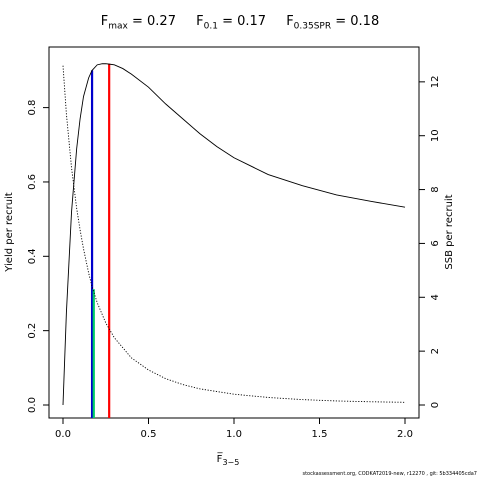  Describe the element at coordinates (435, 243) in the screenshot. I see `y2-tick-label: 6` at that location.